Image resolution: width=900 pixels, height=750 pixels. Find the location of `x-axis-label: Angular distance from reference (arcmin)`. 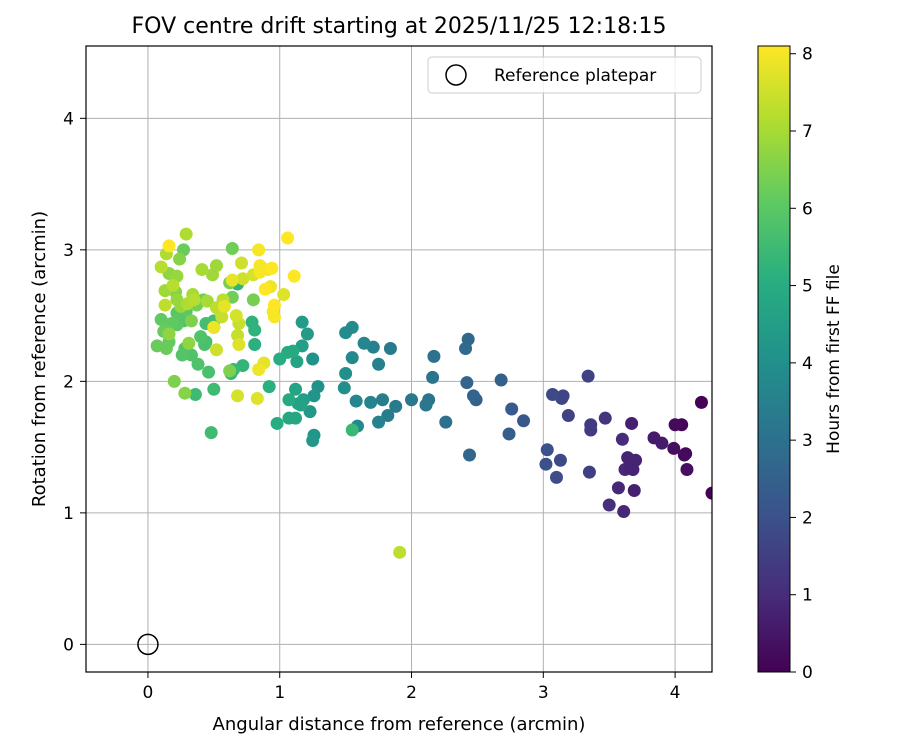

x-axis-label: Angular distance from reference (arcmin) is located at coordinates (399, 724).